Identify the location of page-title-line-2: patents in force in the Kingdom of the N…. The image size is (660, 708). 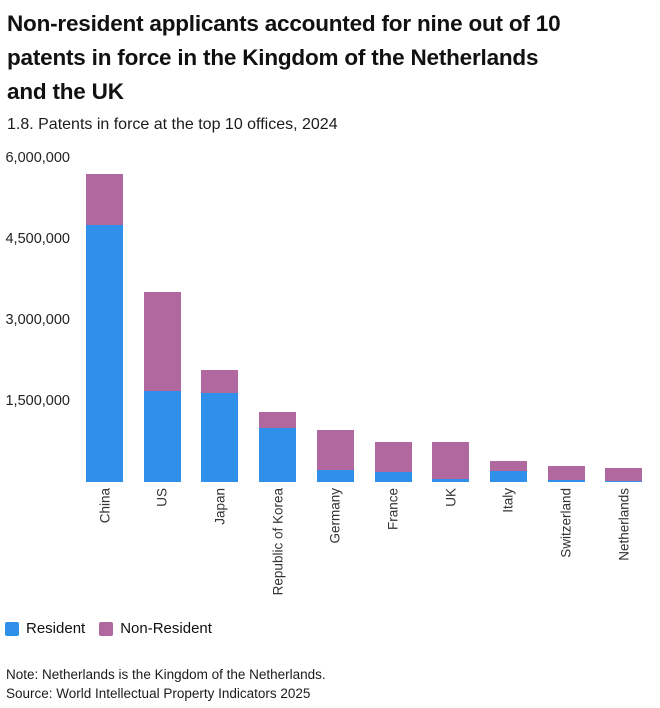
(273, 57).